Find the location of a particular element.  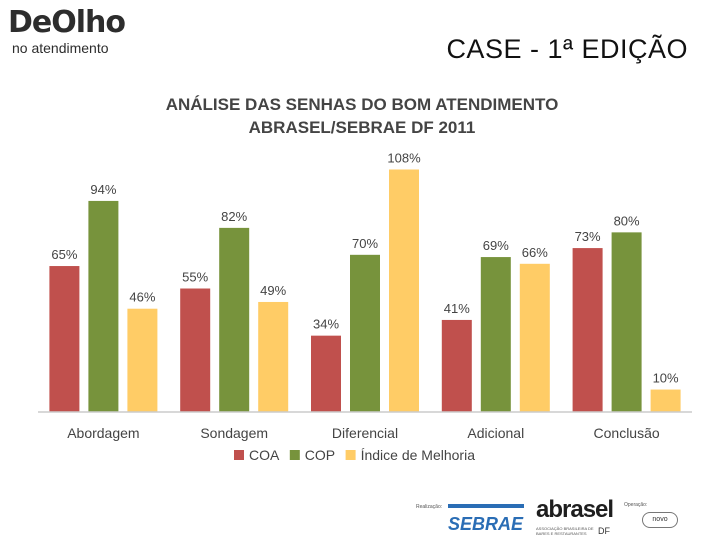

data-label--ndice-de-melhoria-4: 10% is located at coordinates (666, 378).